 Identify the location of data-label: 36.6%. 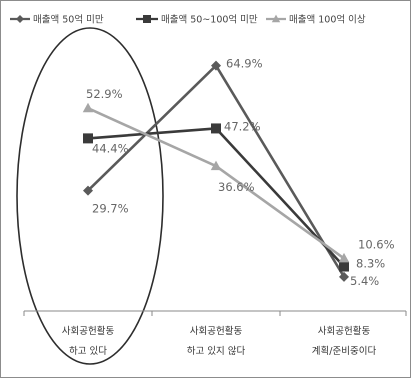
(236, 187).